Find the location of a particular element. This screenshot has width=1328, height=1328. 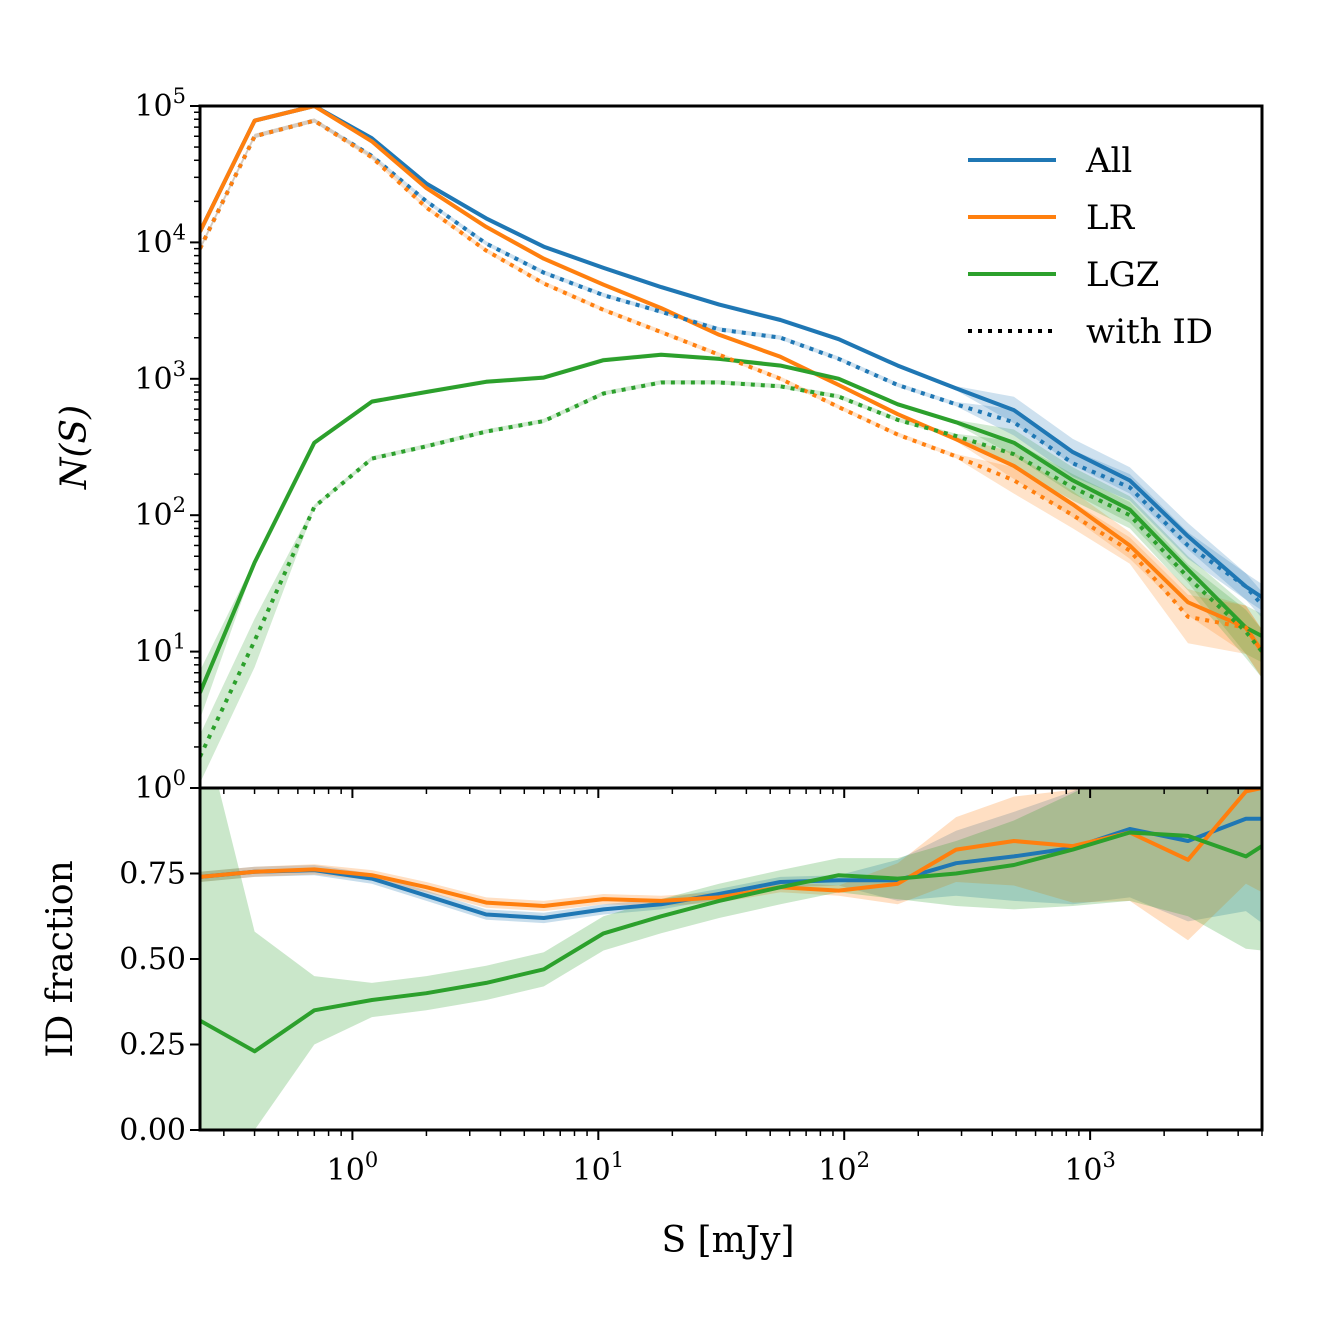

fraction-y-tick-label: 0.00 is located at coordinates (152, 1130).